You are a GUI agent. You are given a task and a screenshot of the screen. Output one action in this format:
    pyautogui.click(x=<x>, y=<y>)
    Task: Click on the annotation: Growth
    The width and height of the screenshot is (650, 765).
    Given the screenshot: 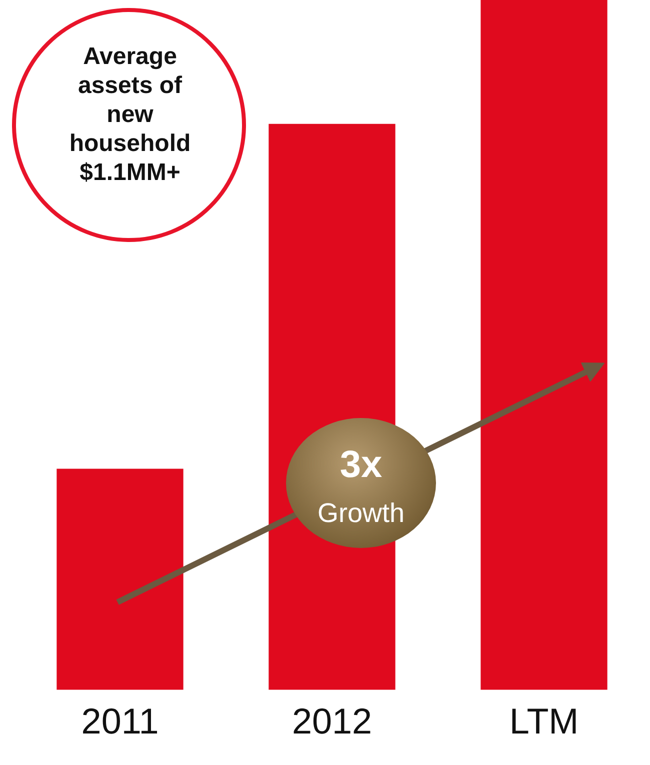 What is the action you would take?
    pyautogui.click(x=361, y=513)
    